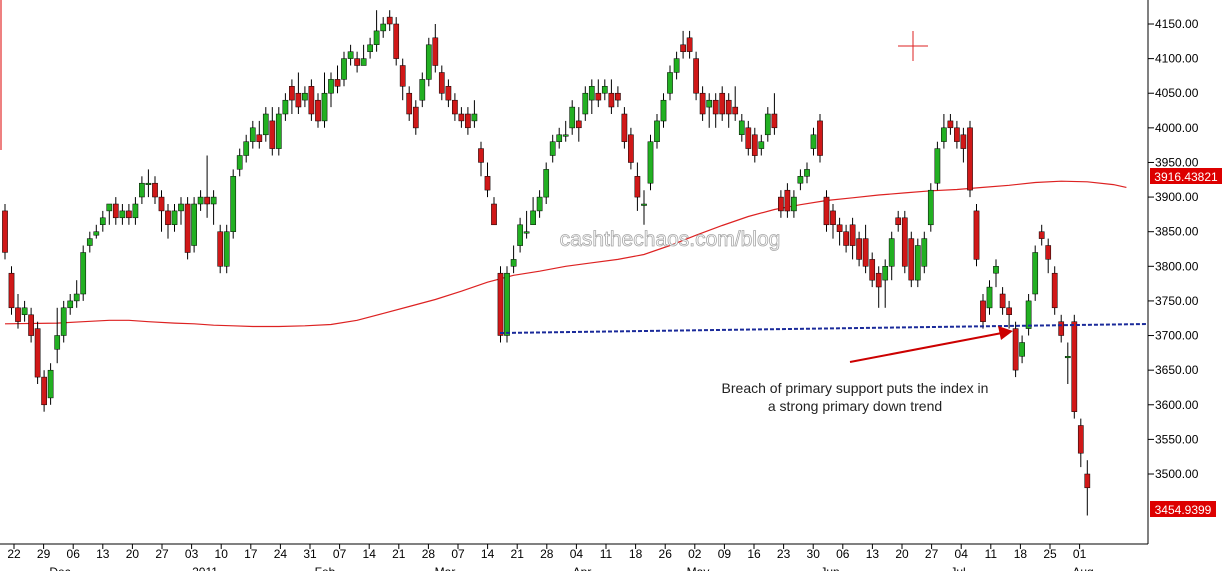 The height and width of the screenshot is (571, 1223). What do you see at coordinates (1080, 554) in the screenshot?
I see `x-tick-label: 01` at bounding box center [1080, 554].